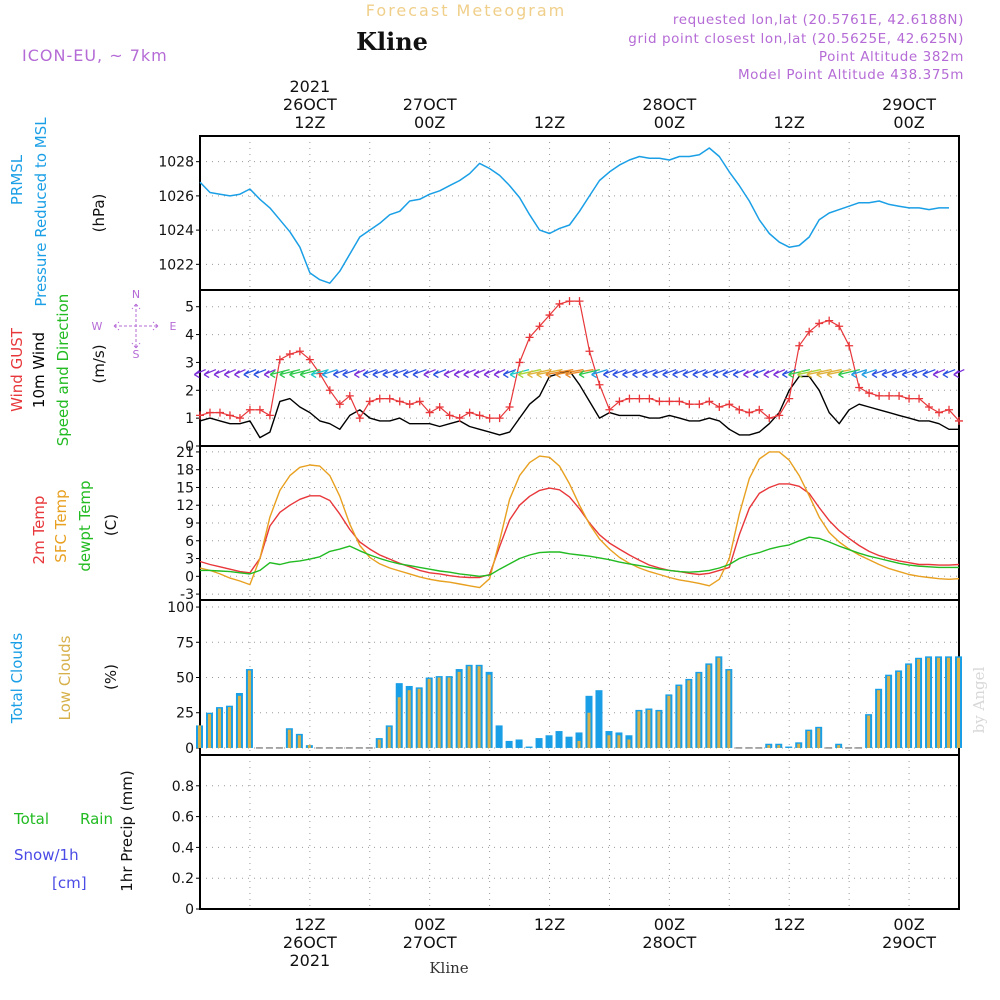 Image resolution: width=1000 pixels, height=1000 pixels. I want to click on temp-label-2m: 2m Temp, so click(39, 530).